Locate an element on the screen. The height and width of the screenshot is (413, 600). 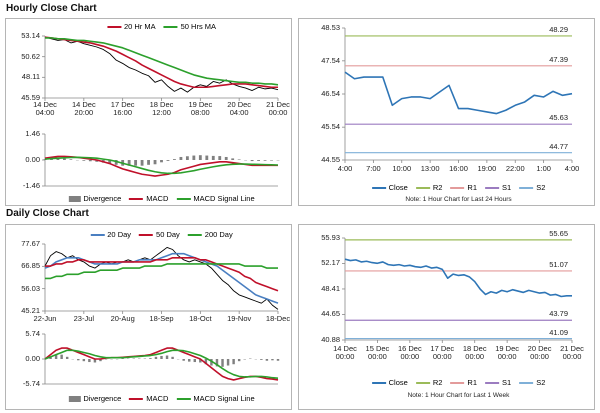
y-tick-label: 55.93 is located at coordinates (330, 237).